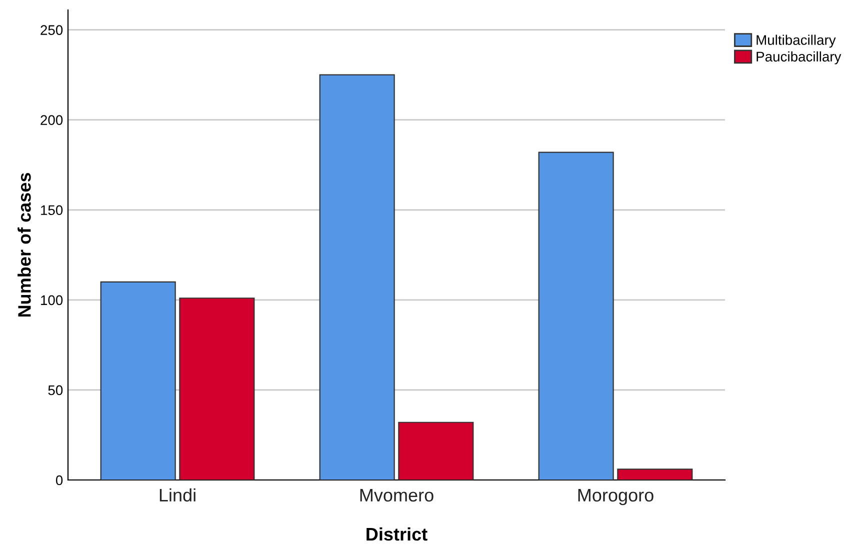 This screenshot has height=546, width=860. Describe the element at coordinates (397, 534) in the screenshot. I see `x-axis-title: District` at that location.